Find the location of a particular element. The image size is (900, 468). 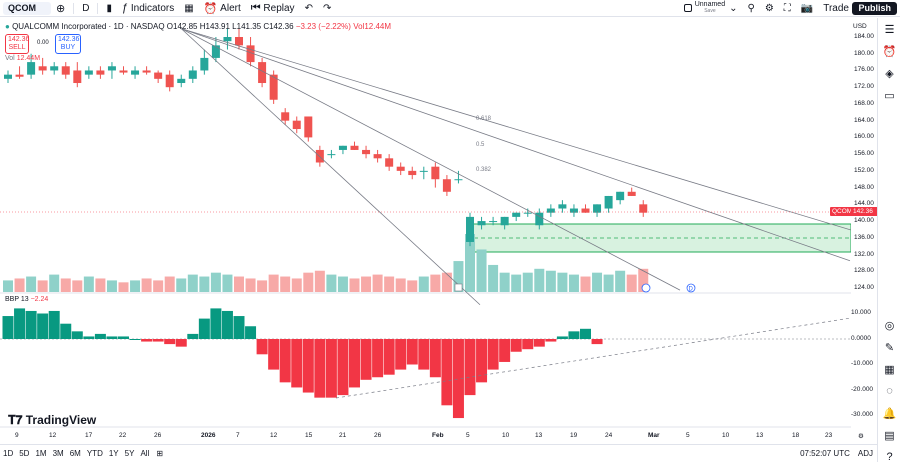

timeframe-6m: 6M is located at coordinates (75, 453).